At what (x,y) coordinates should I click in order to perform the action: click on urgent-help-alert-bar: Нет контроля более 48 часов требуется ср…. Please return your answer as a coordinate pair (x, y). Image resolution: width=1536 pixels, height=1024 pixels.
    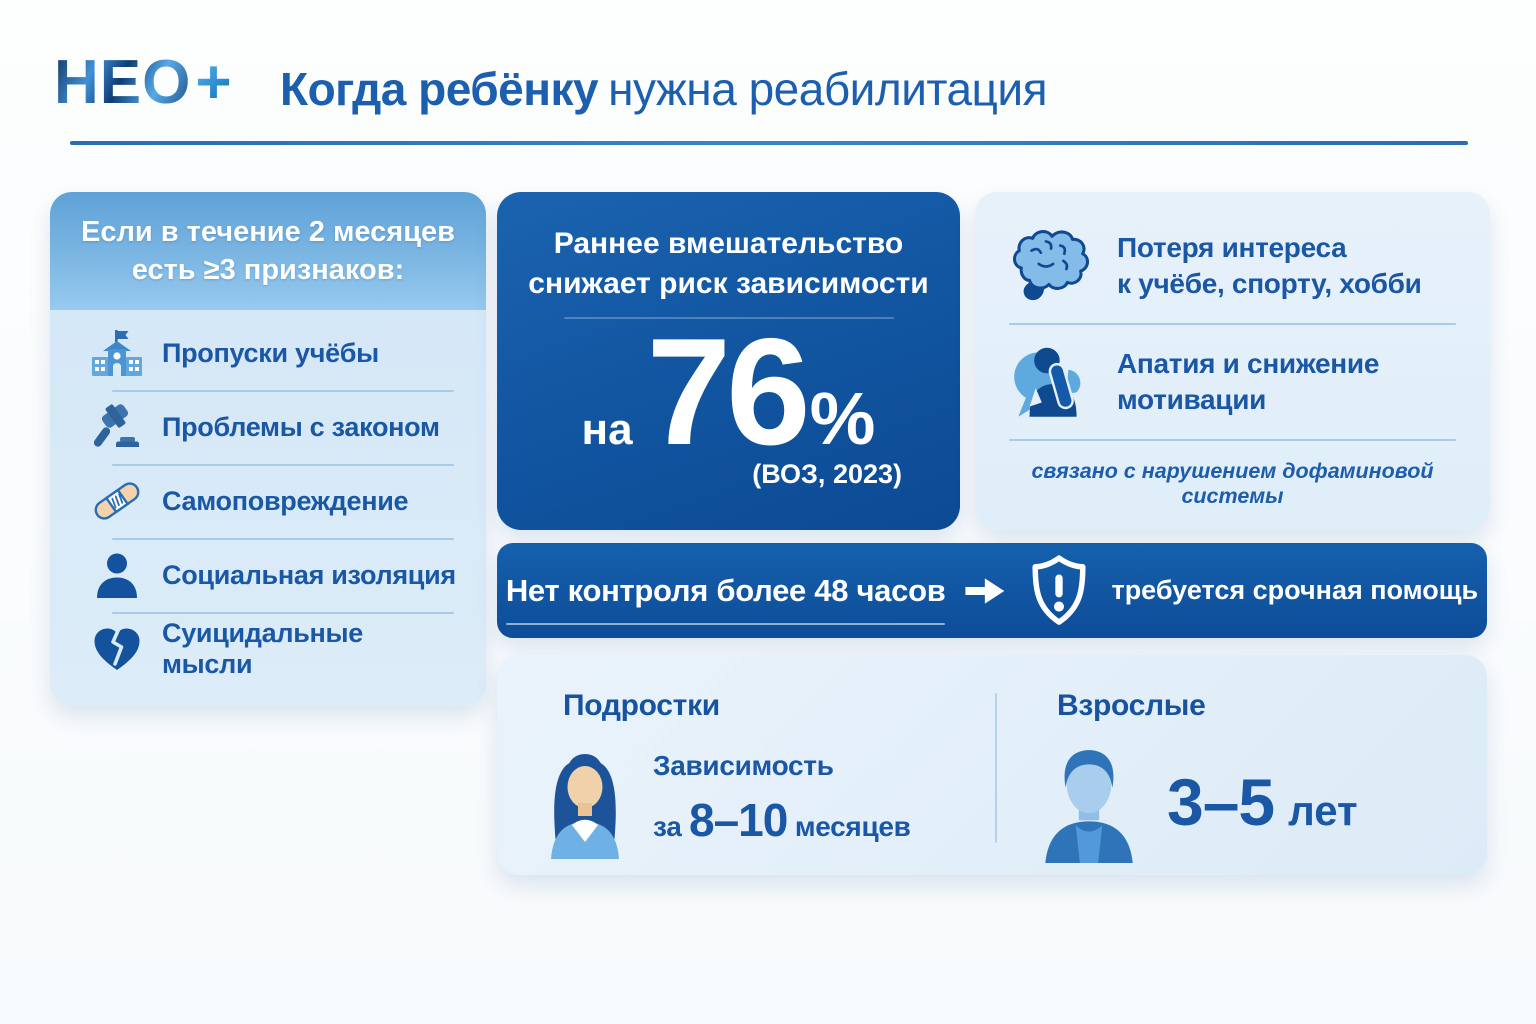
    Looking at the image, I should click on (992, 590).